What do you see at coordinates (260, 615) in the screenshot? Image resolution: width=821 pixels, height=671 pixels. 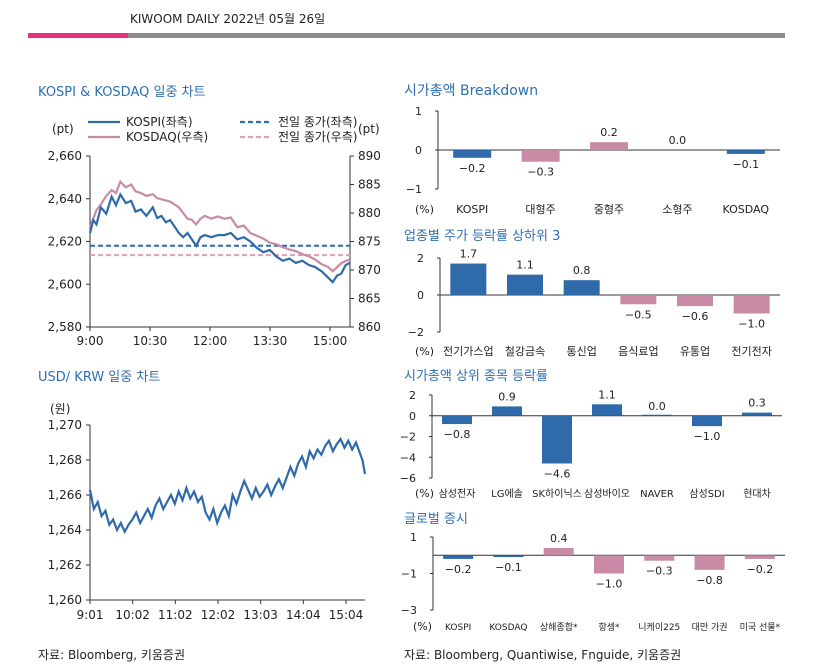 I see `usd-x-tick-label: 13:03` at bounding box center [260, 615].